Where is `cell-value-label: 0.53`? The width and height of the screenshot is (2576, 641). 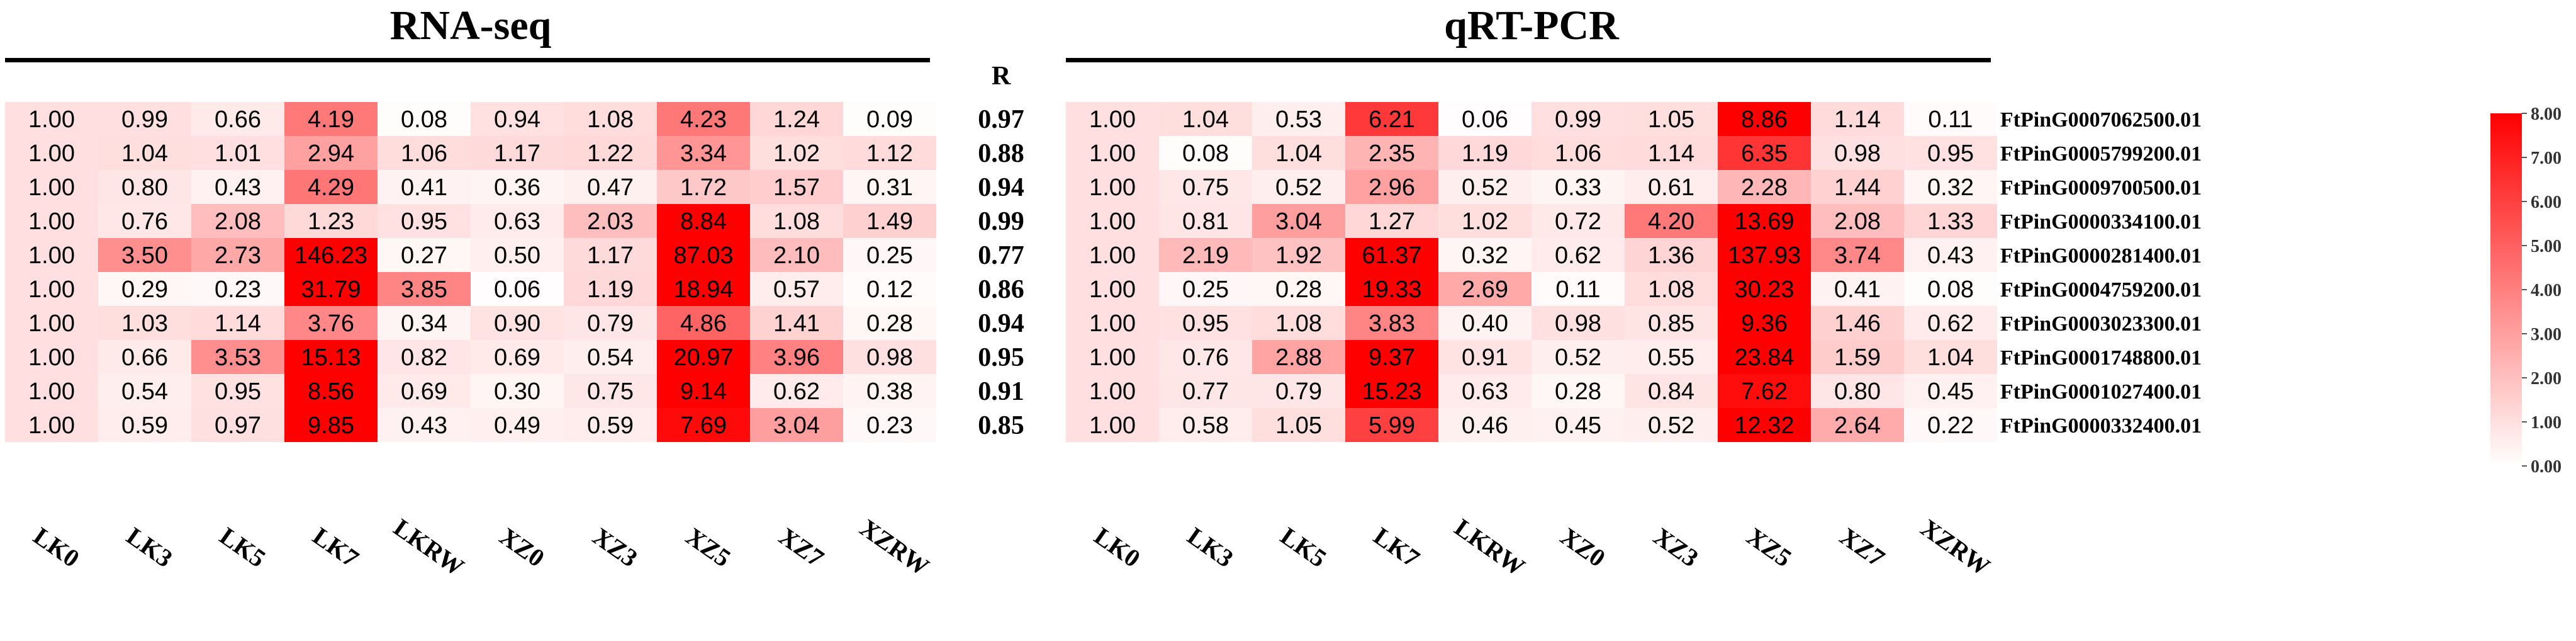
cell-value-label: 0.53 is located at coordinates (1298, 119).